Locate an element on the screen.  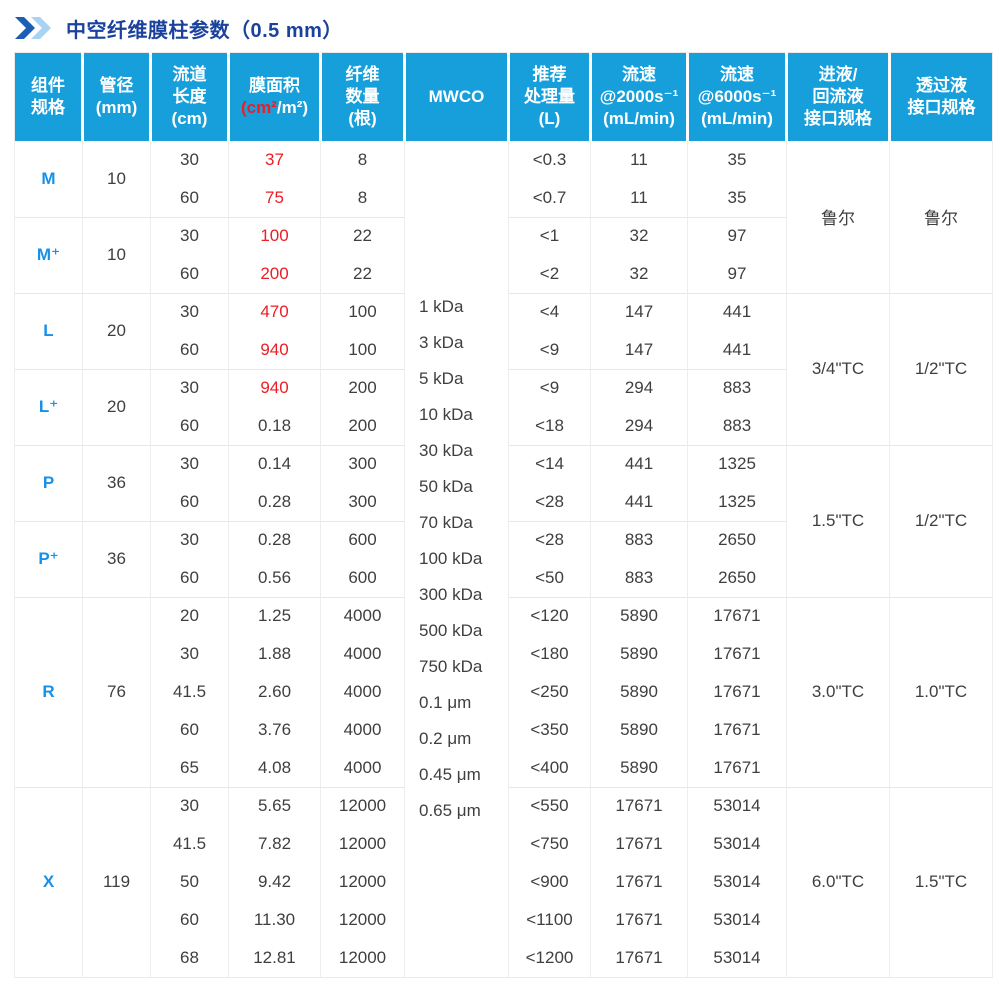
header-line: 推荐 is located at coordinates (549, 74).